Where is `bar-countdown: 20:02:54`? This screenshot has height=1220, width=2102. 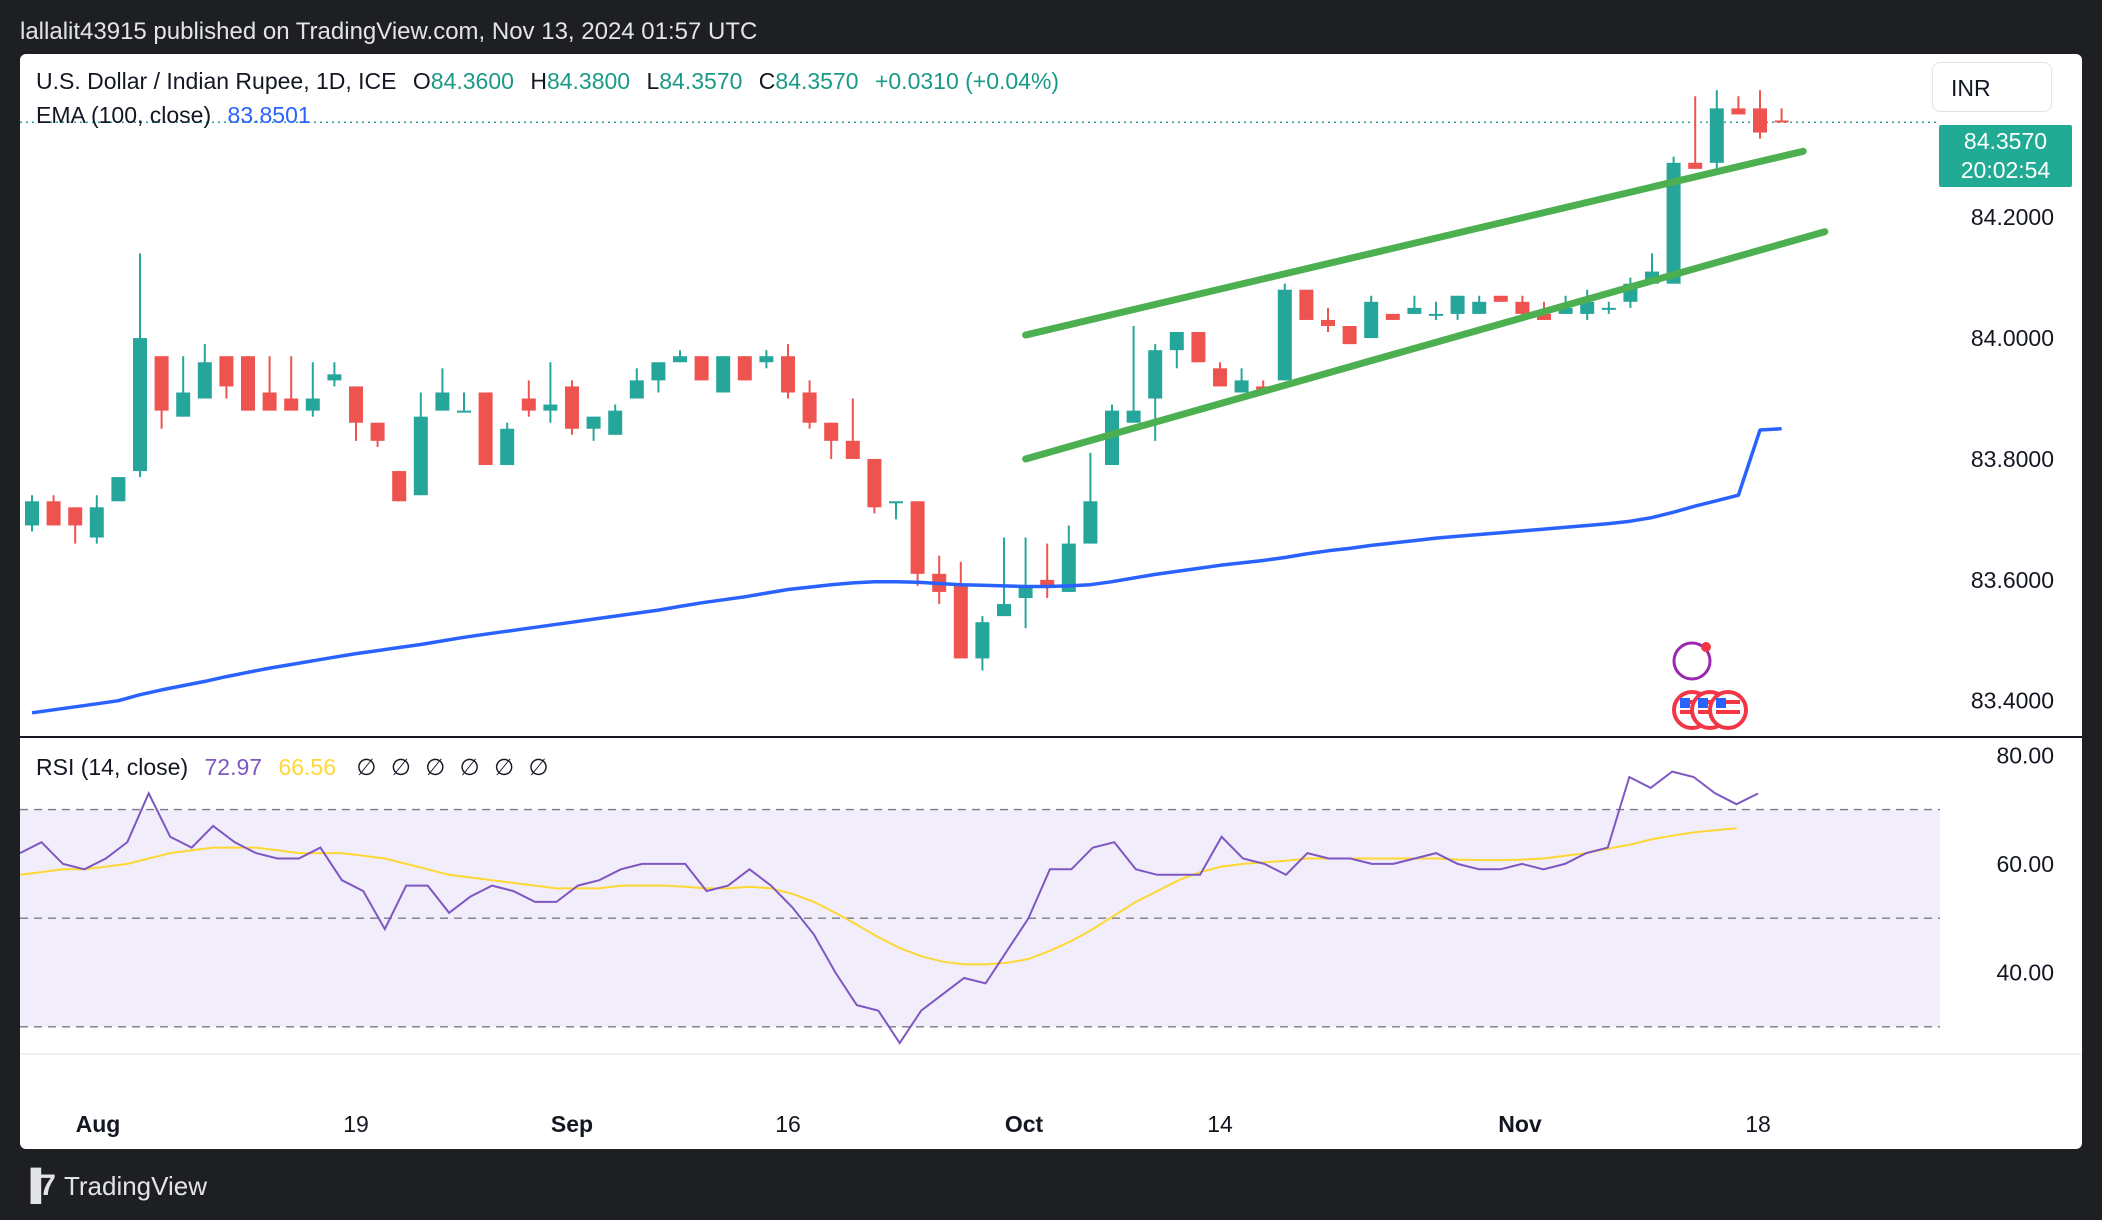
bar-countdown: 20:02:54 is located at coordinates (2005, 170).